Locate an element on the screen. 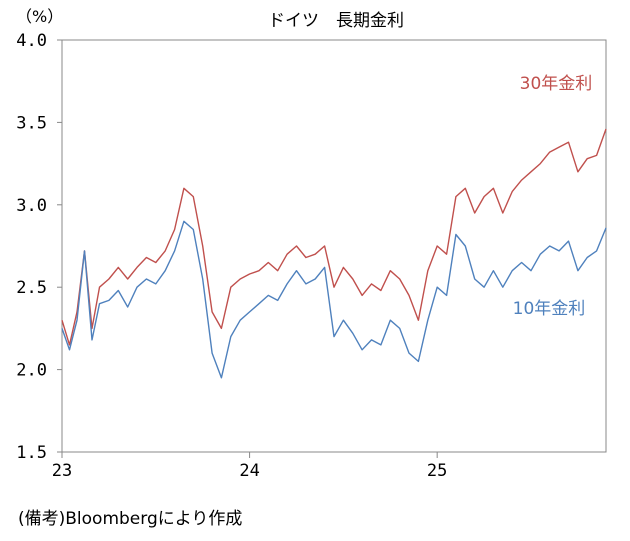  x-axis: 23 24 25 is located at coordinates (249, 466).